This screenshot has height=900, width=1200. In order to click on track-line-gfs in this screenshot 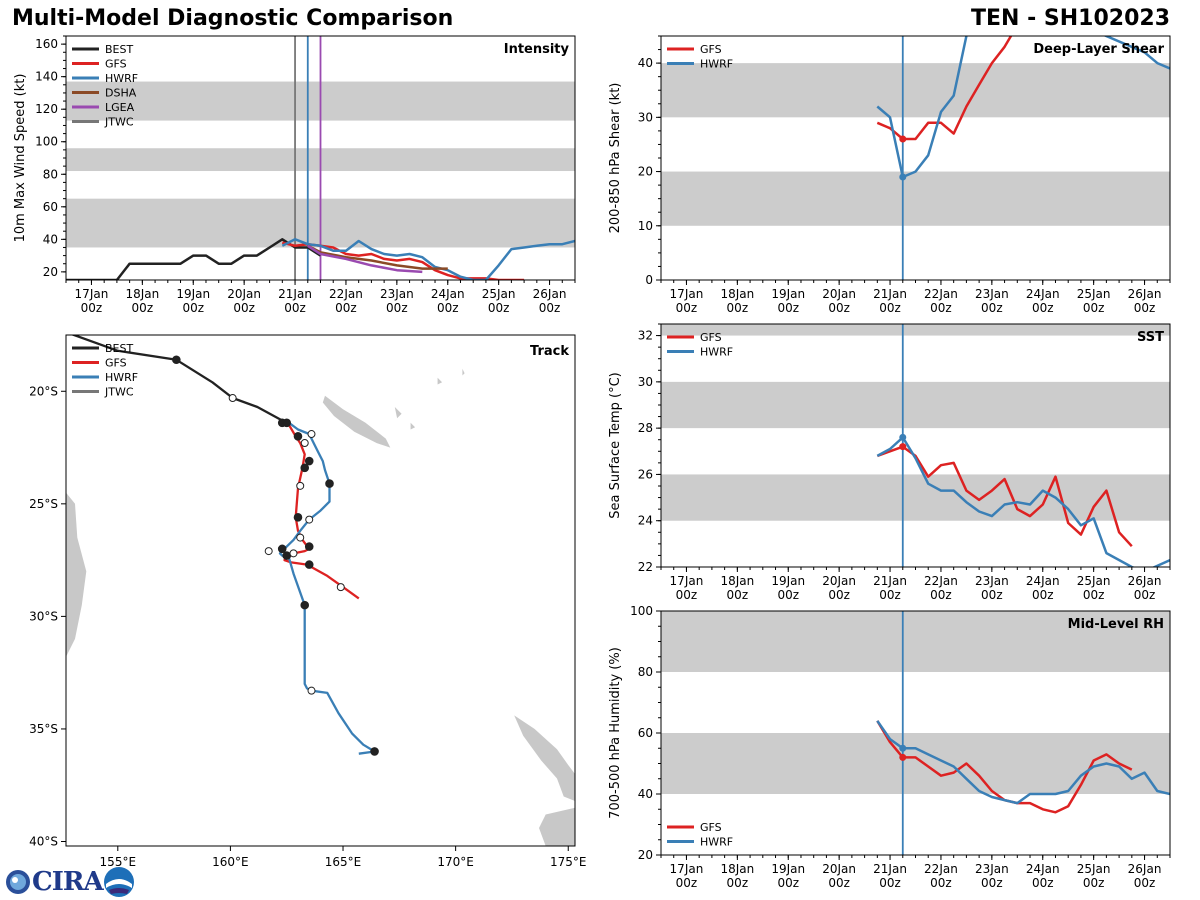, I will do `click(321, 512)`.